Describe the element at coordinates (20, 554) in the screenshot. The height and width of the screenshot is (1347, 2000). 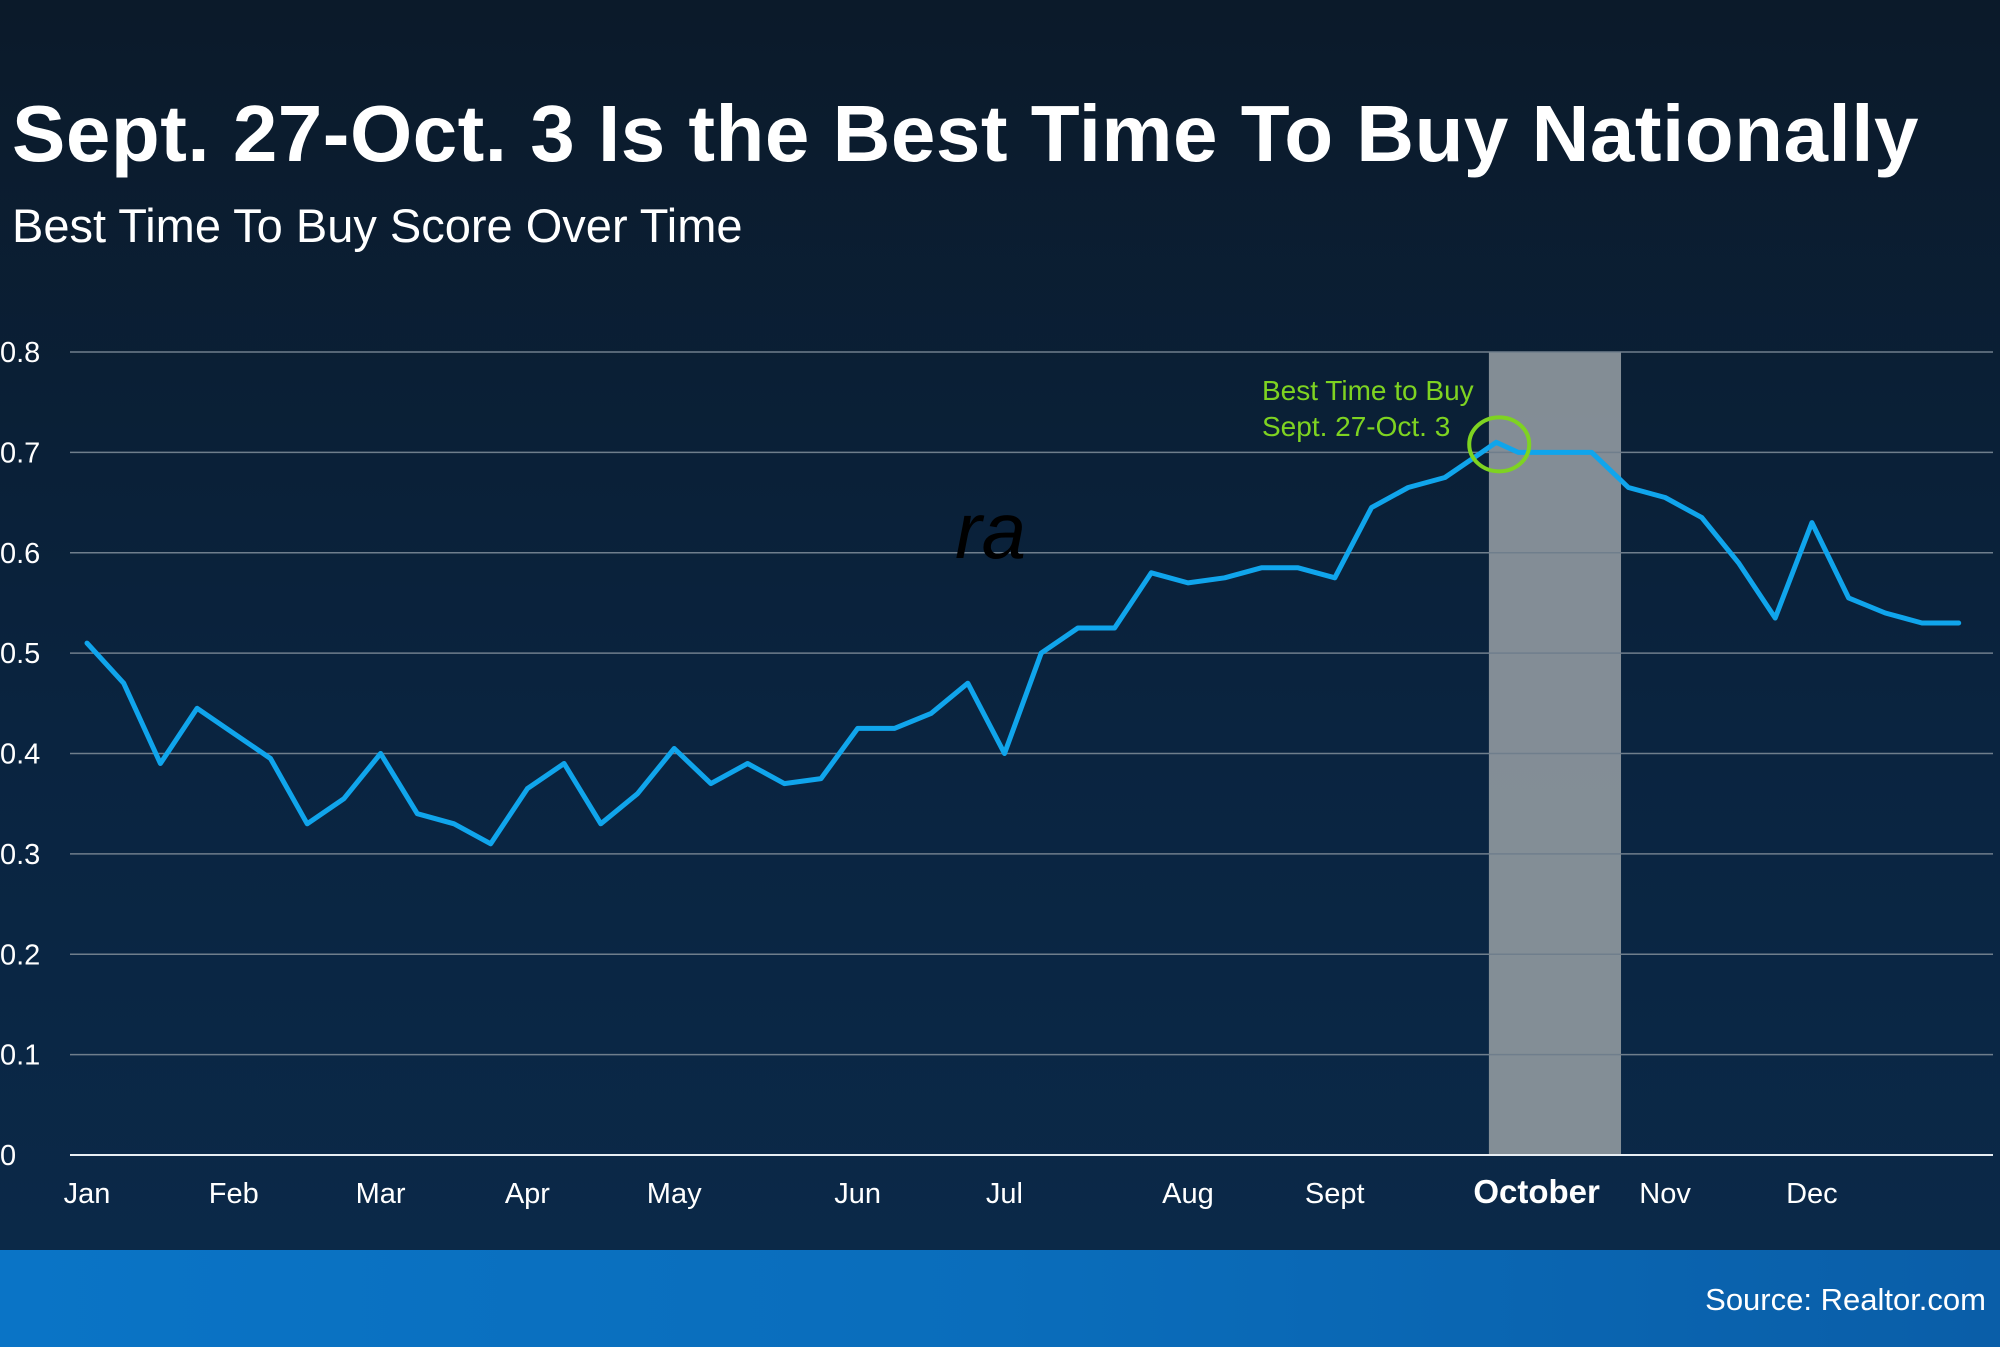
I see `y-tick-label: 0.6` at that location.